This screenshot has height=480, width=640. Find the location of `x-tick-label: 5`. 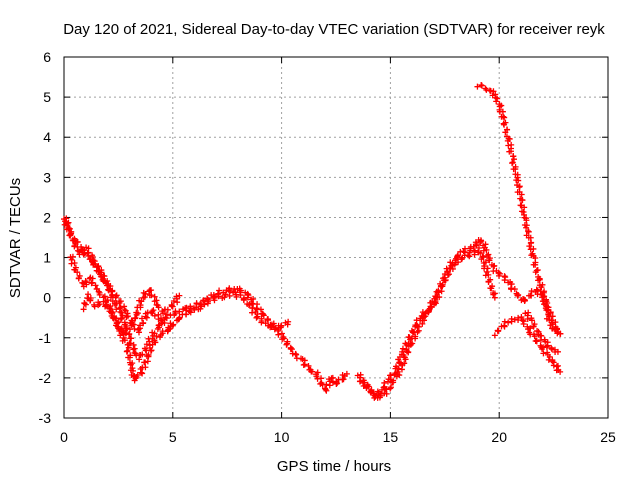

x-tick-label: 5 is located at coordinates (173, 437).